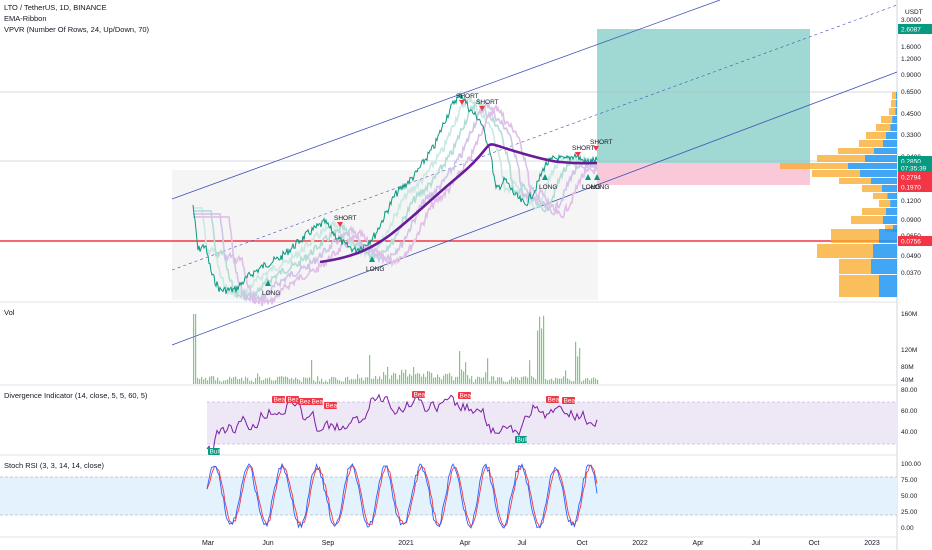 The image size is (932, 550). I want to click on vpvr-legend: VPVR (Number Of Rows, 24, Up/Down, 70), so click(77, 29).